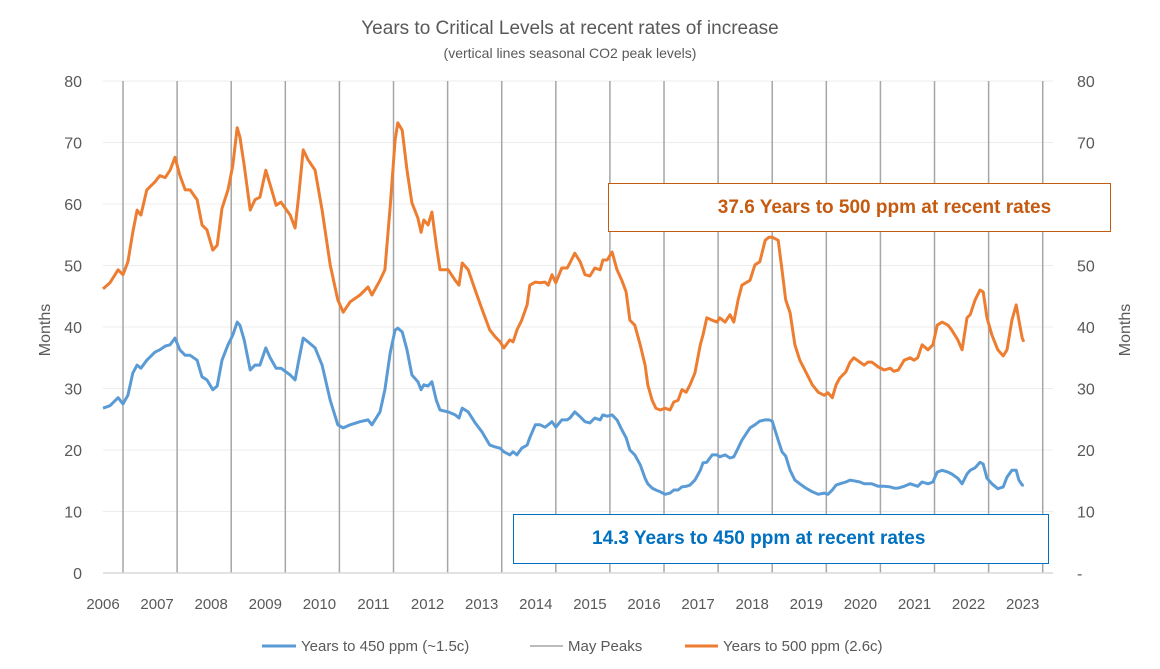 This screenshot has width=1160, height=669. What do you see at coordinates (643, 604) in the screenshot?
I see `x-tick-label: 2016` at bounding box center [643, 604].